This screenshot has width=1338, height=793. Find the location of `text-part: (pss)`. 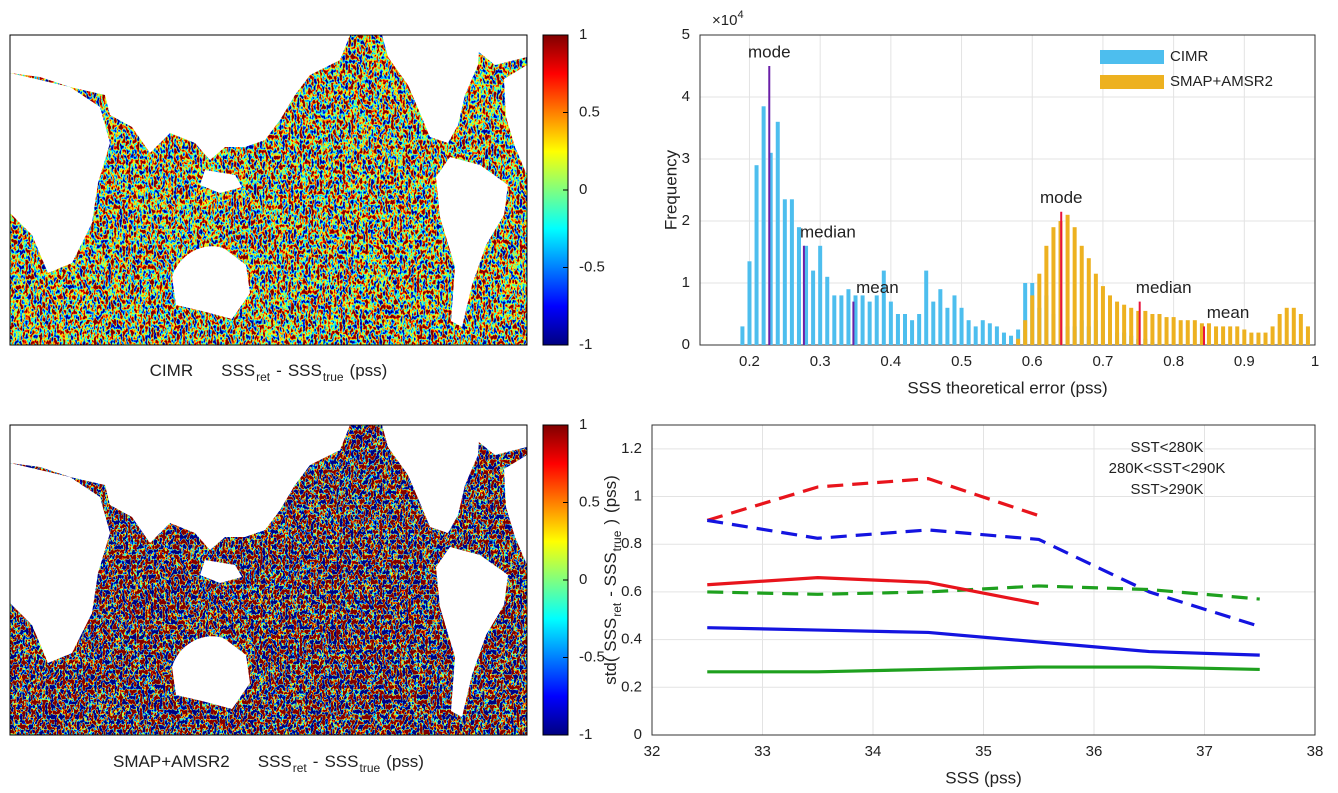

text-part: (pss) is located at coordinates (405, 761).